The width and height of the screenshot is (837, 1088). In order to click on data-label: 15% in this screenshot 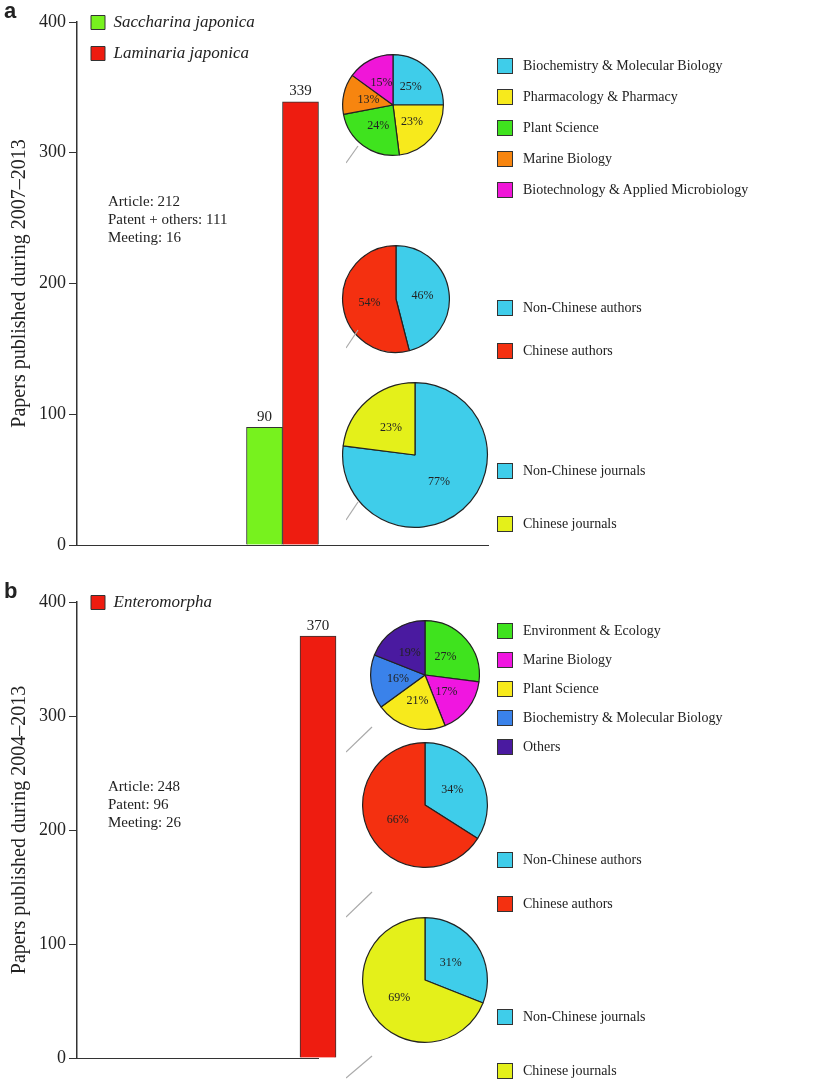, I will do `click(381, 81)`.